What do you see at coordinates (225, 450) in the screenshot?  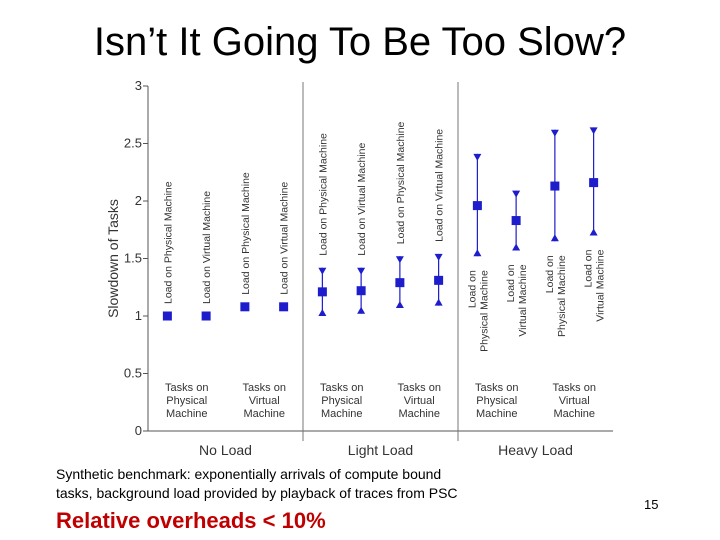 I see `x-group-label: No Load` at bounding box center [225, 450].